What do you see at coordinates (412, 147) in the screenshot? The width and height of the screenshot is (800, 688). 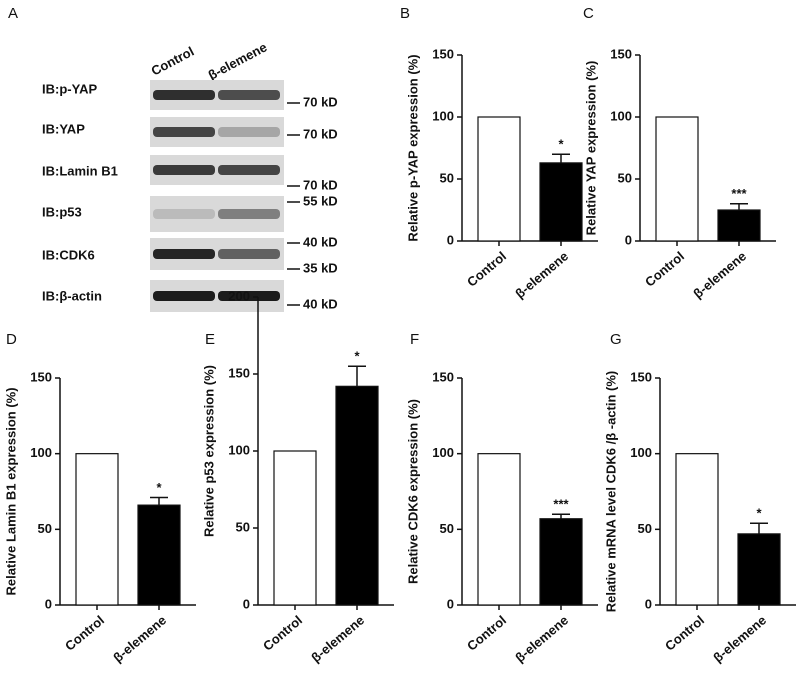 I see `y-axis-label: Relative p-YAP expression (%)` at bounding box center [412, 147].